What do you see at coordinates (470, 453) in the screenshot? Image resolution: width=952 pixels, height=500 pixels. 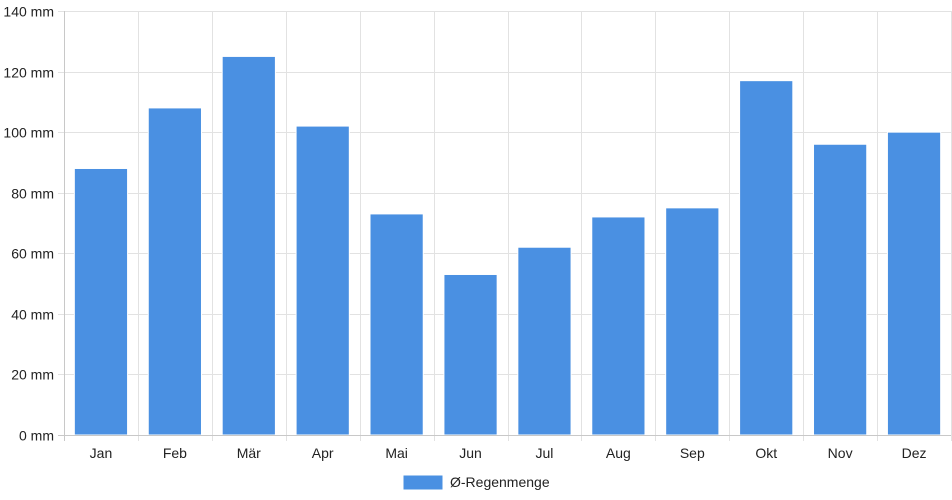 I see `x-tick-label: Jun` at bounding box center [470, 453].